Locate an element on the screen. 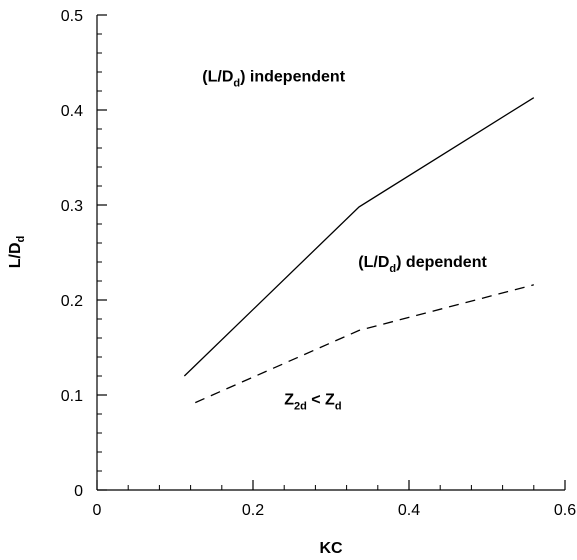 Image resolution: width=577 pixels, height=560 pixels. annotation-independent-rest: ) independent is located at coordinates (293, 77).